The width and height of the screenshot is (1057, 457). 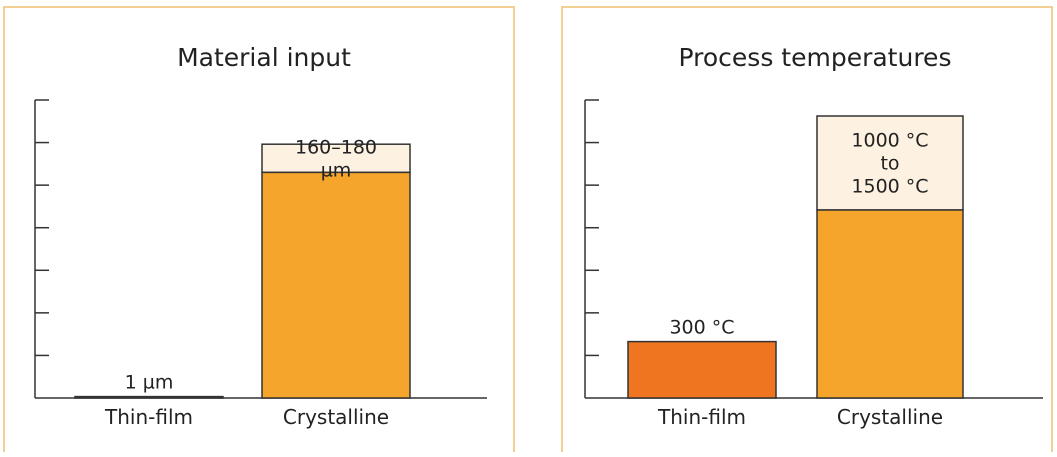 What do you see at coordinates (889, 141) in the screenshot?
I see `data-label: 1000 °C` at bounding box center [889, 141].